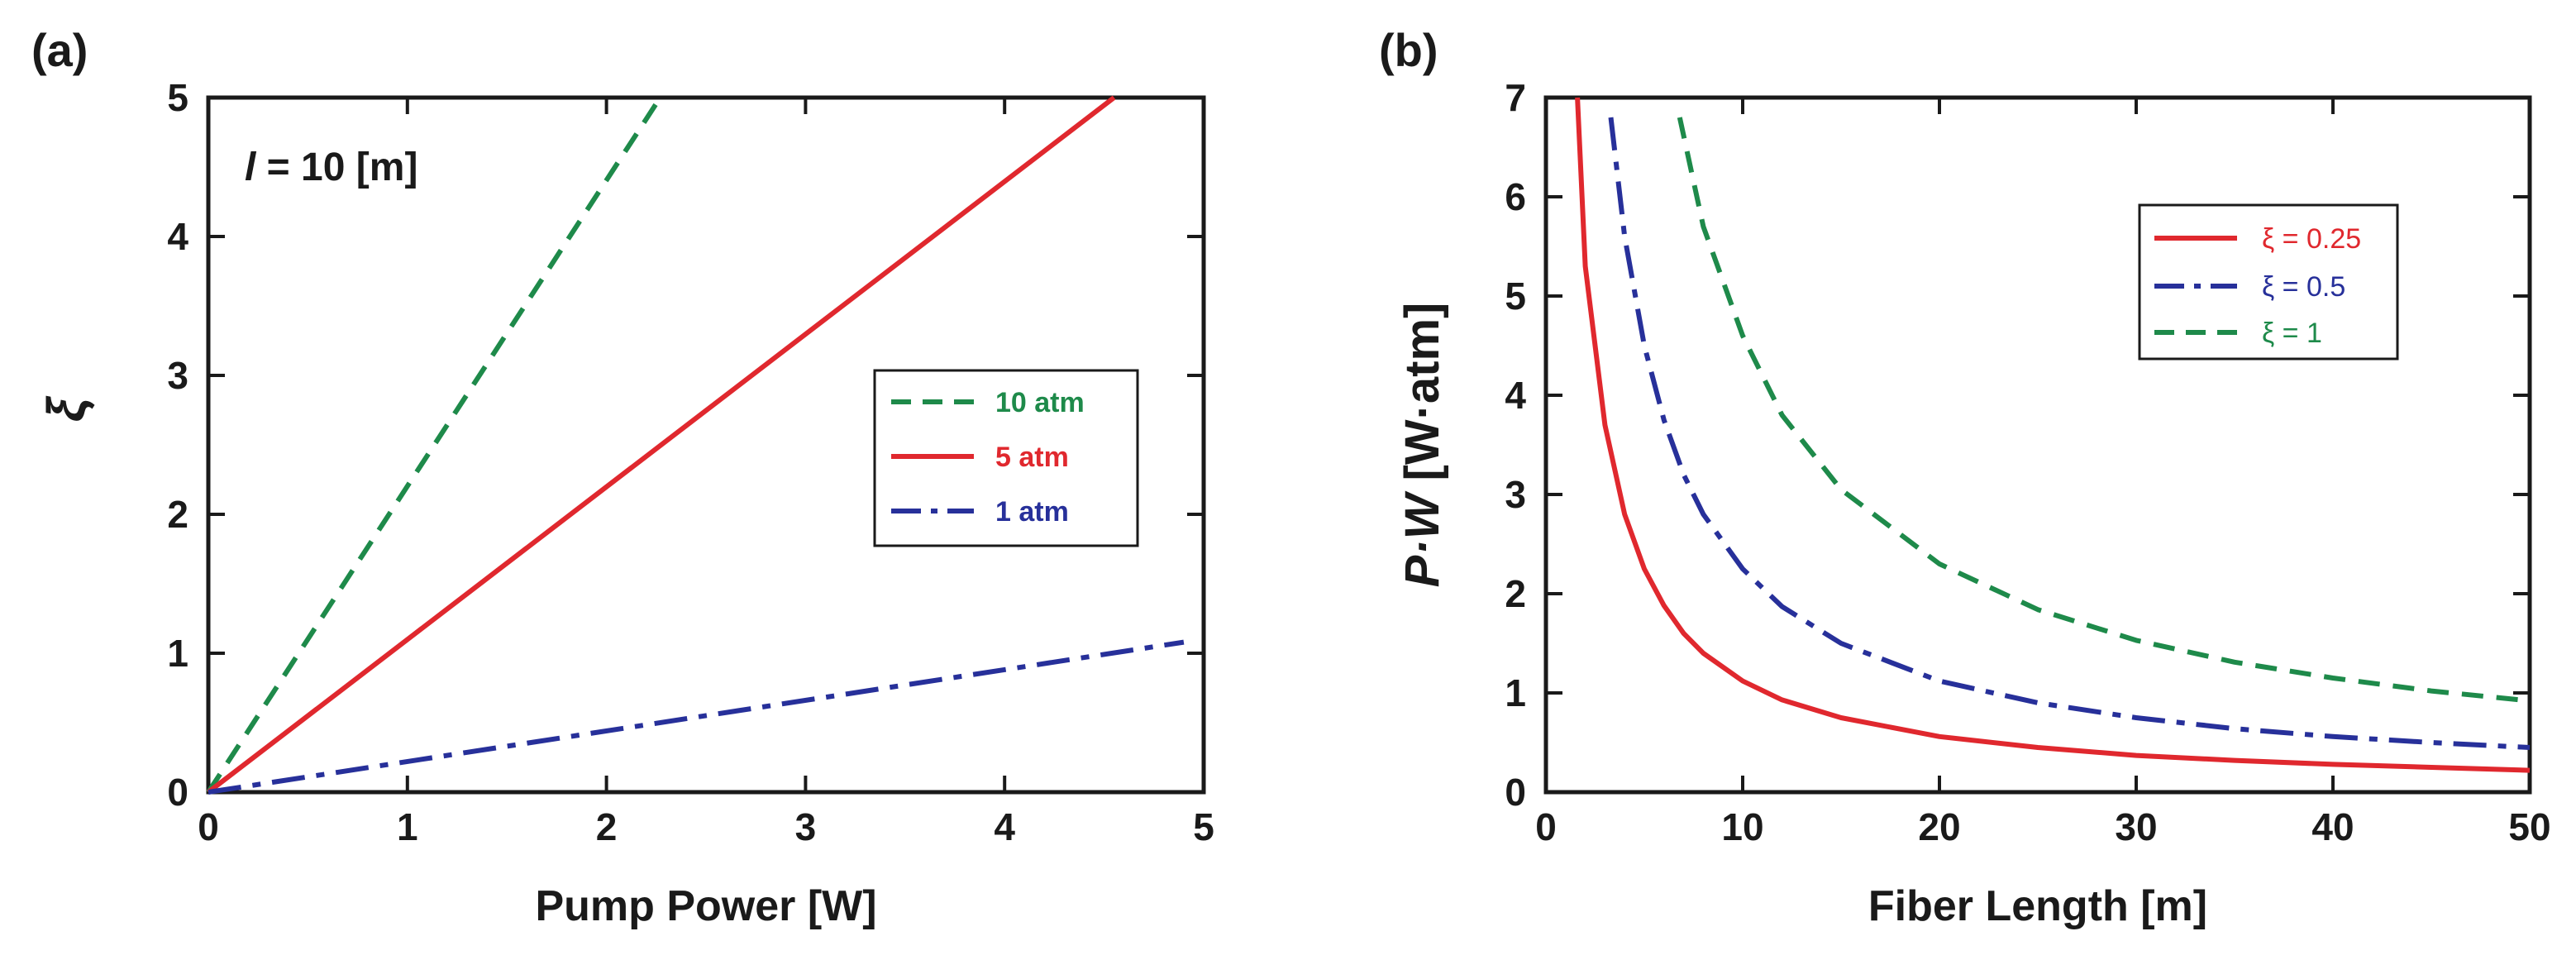 This screenshot has height=960, width=2576. What do you see at coordinates (1742, 826) in the screenshot?
I see `x-tick-label: 10` at bounding box center [1742, 826].